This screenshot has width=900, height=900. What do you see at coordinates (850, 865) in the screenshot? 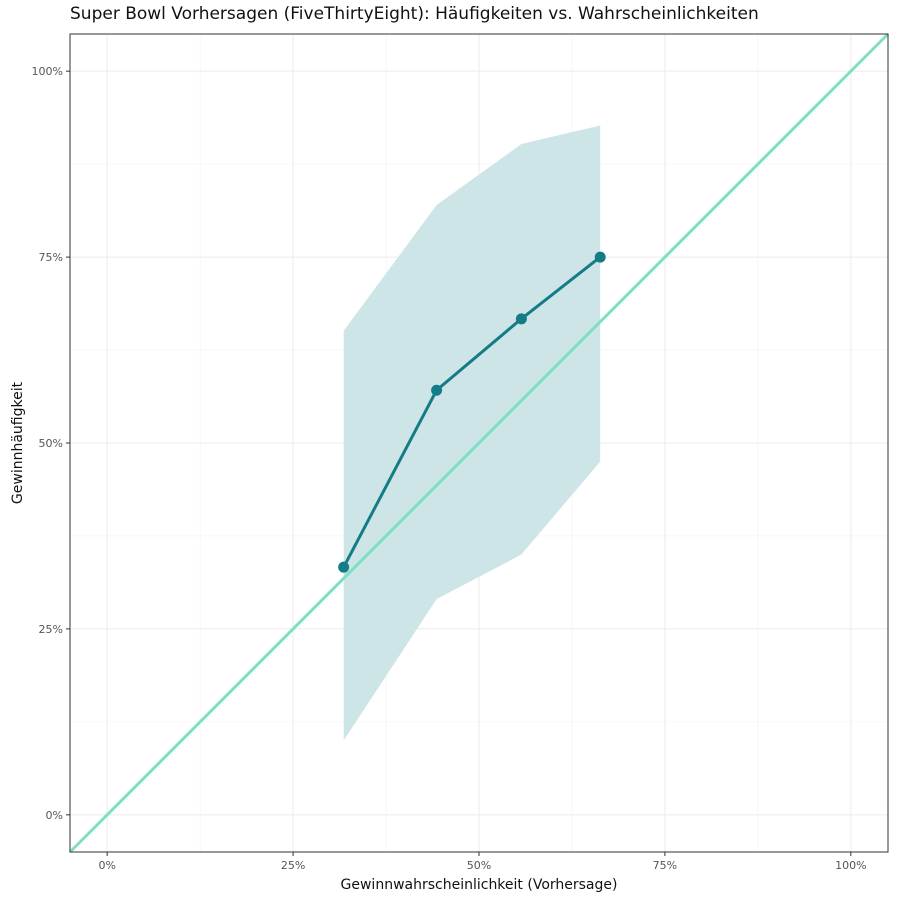
I see `x-tick-label: 100%` at bounding box center [850, 865].